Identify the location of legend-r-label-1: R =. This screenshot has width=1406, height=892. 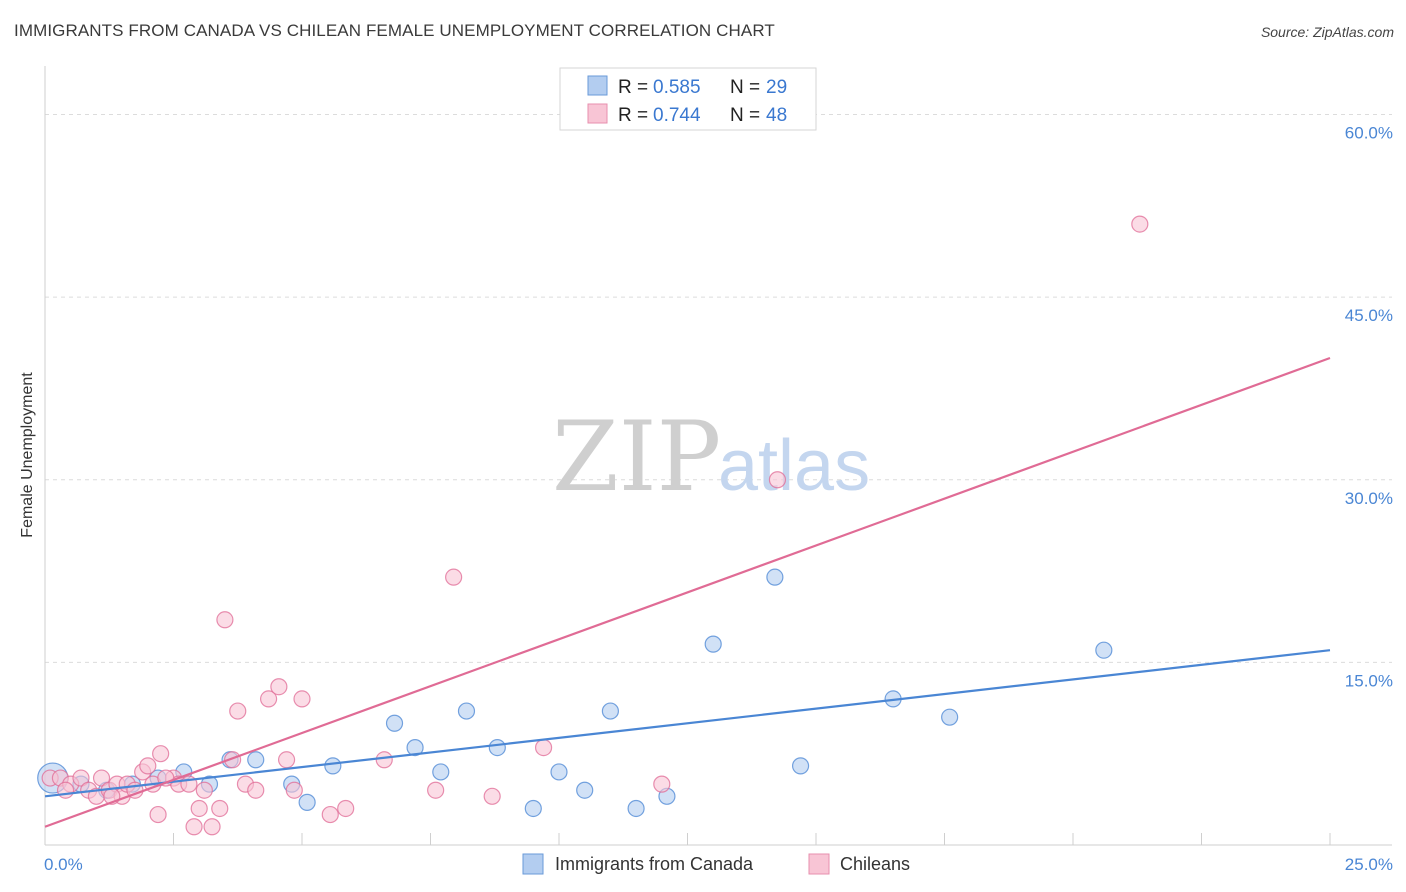
(633, 87).